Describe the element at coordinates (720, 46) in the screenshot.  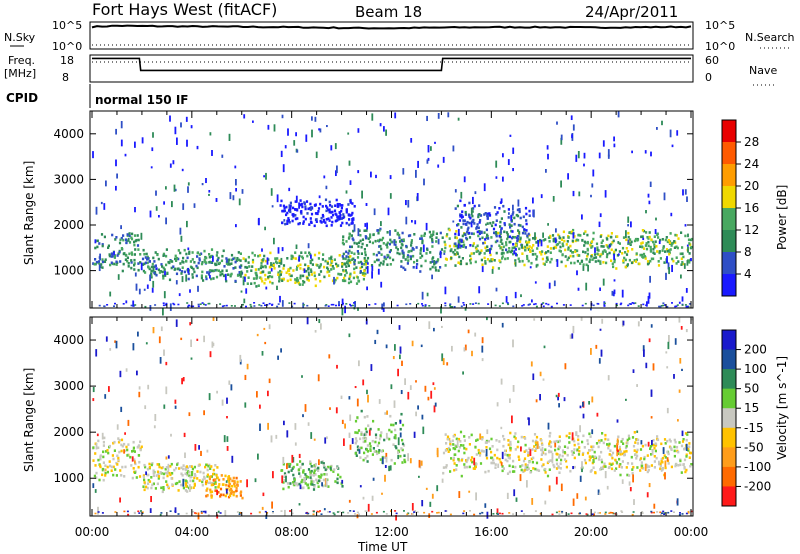
I see `nsearch-tick-bottom: 10^0` at that location.